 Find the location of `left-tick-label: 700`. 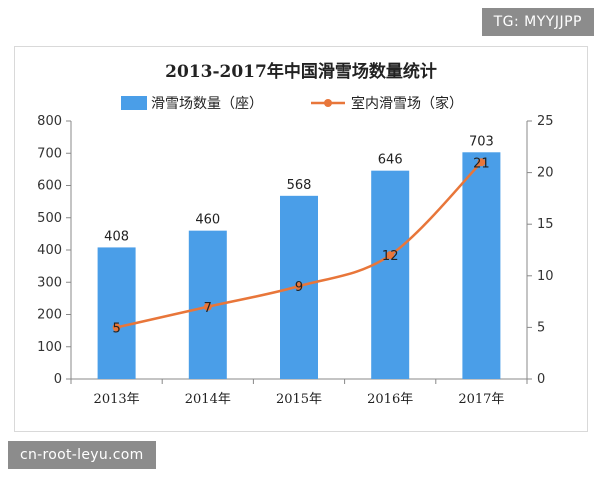

left-tick-label: 700 is located at coordinates (49, 153).